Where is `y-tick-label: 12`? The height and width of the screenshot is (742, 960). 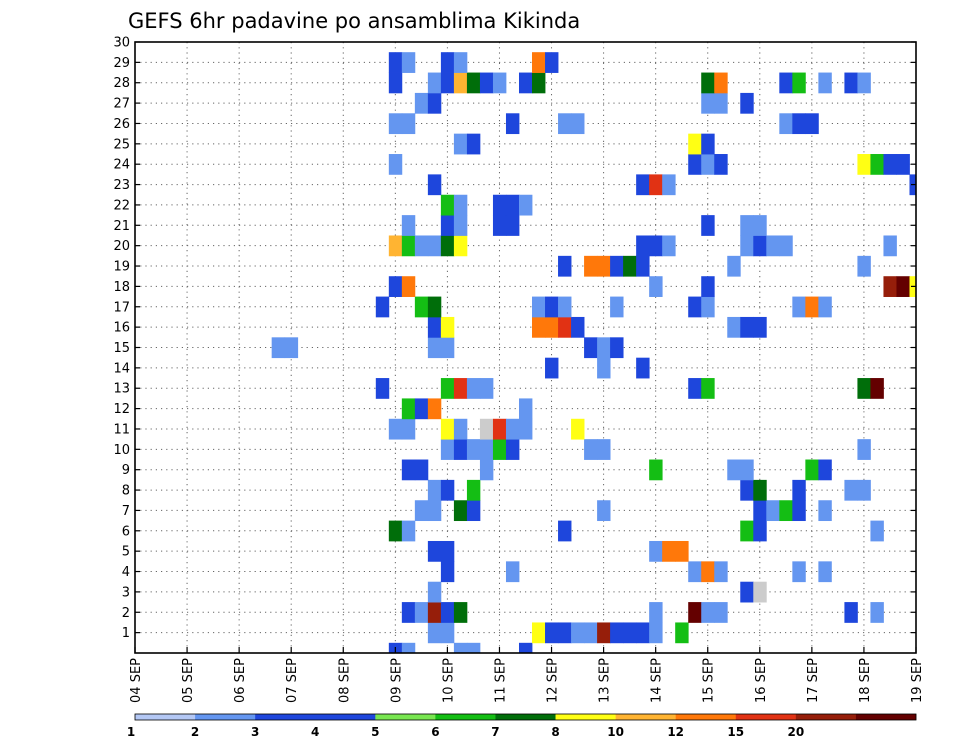 y-tick-label: 12 is located at coordinates (121, 409).